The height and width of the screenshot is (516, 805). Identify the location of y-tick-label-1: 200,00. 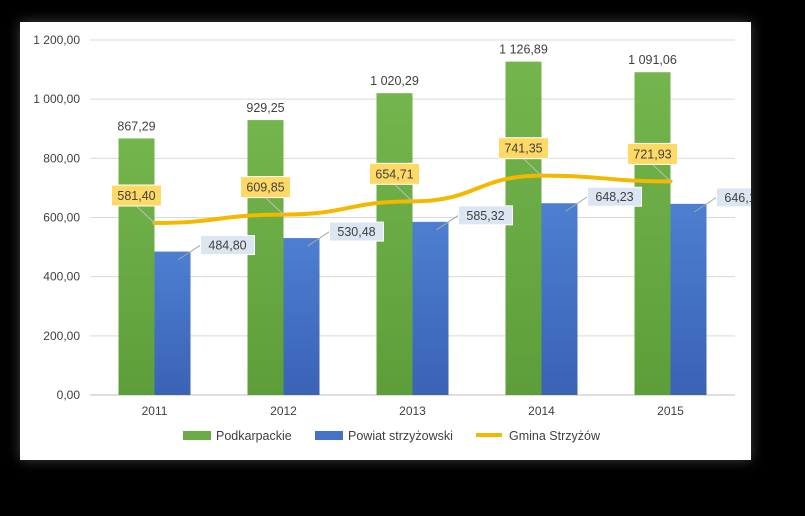
(61, 336).